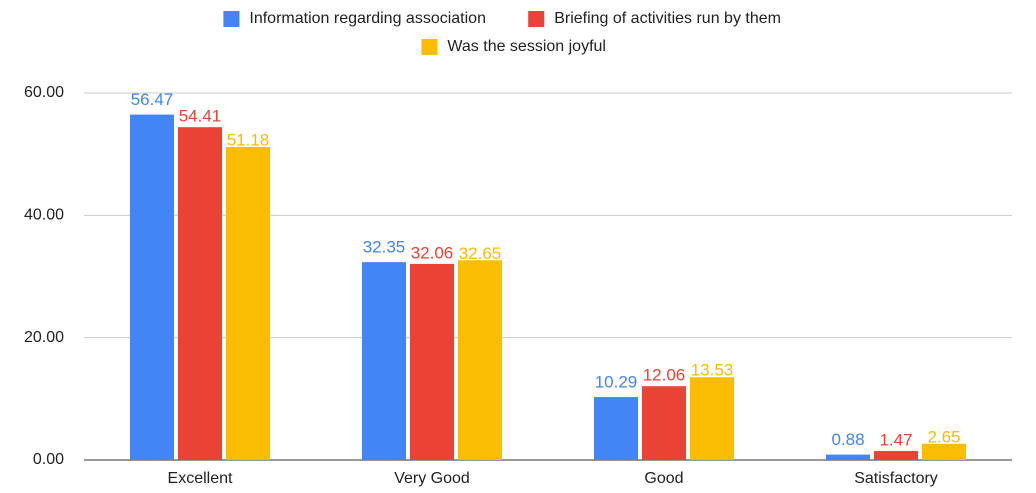  I want to click on legend-label: Briefing of activities run by them, so click(667, 18).